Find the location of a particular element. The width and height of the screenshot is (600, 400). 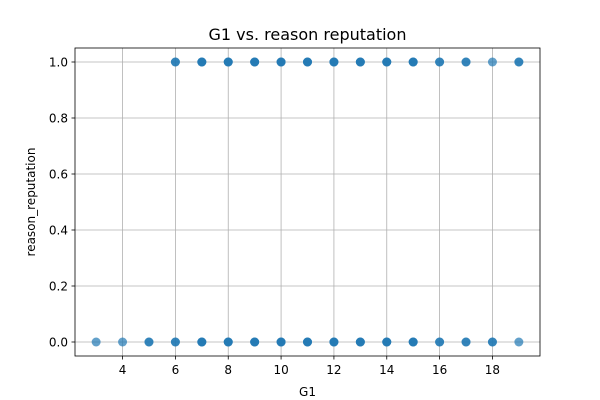

x-axis-ticks: 4 6 8 10 12 14 16 18 is located at coordinates (309, 366).